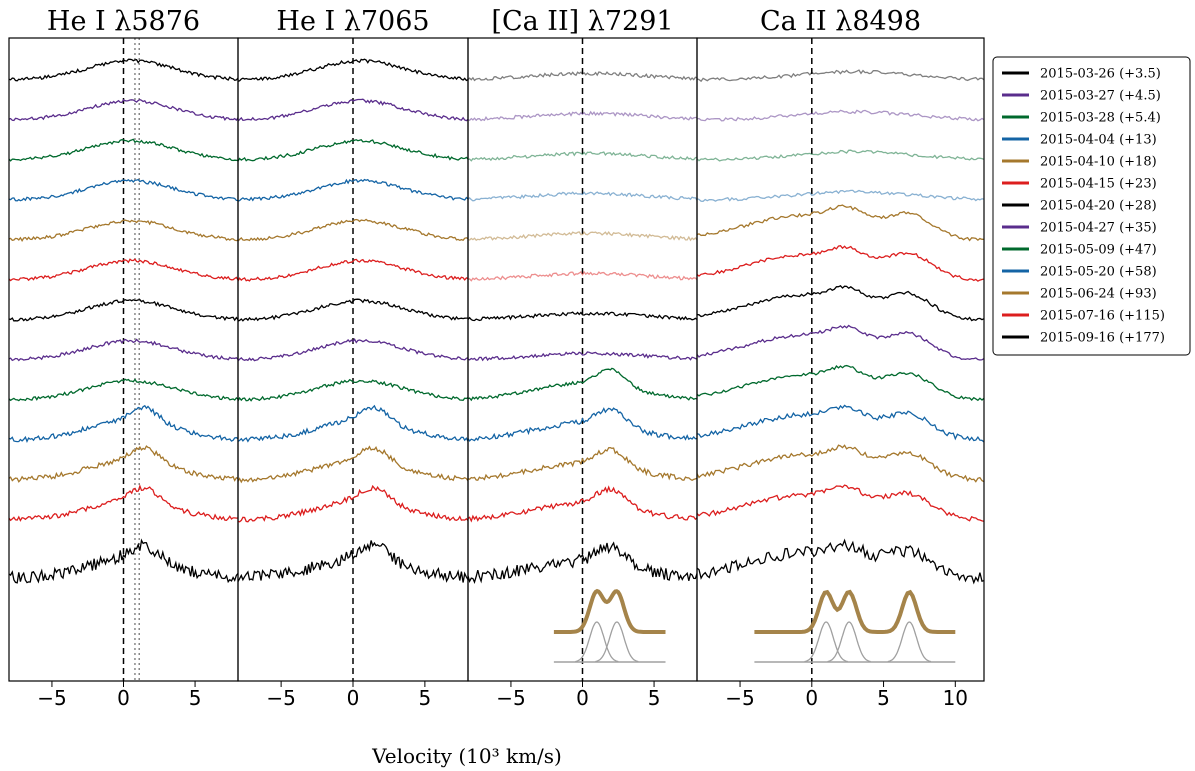 The width and height of the screenshot is (1195, 771). Describe the element at coordinates (1102, 316) in the screenshot. I see `legend-entry: 2015-07-16 (+115)` at that location.